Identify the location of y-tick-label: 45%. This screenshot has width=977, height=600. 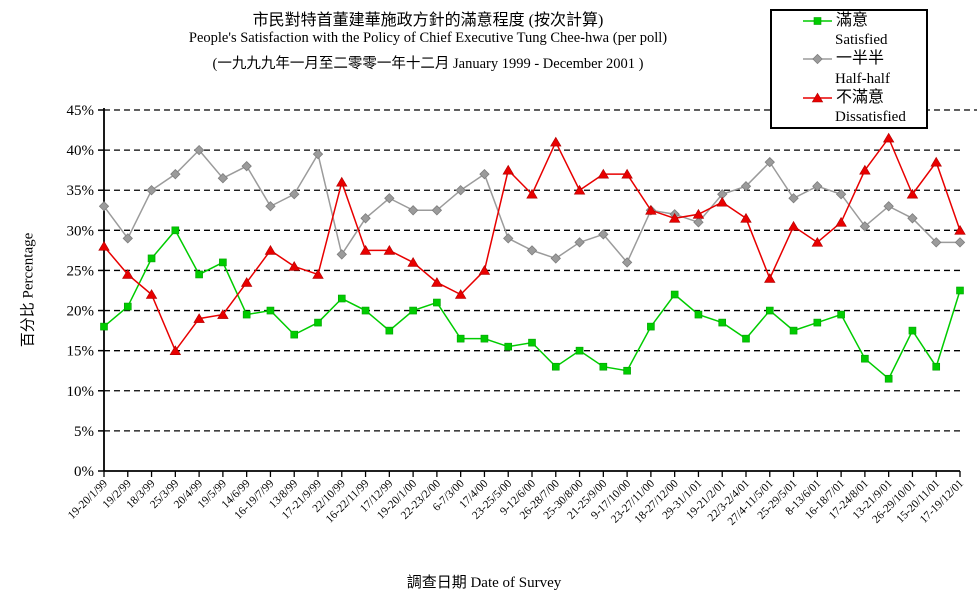
(81, 111).